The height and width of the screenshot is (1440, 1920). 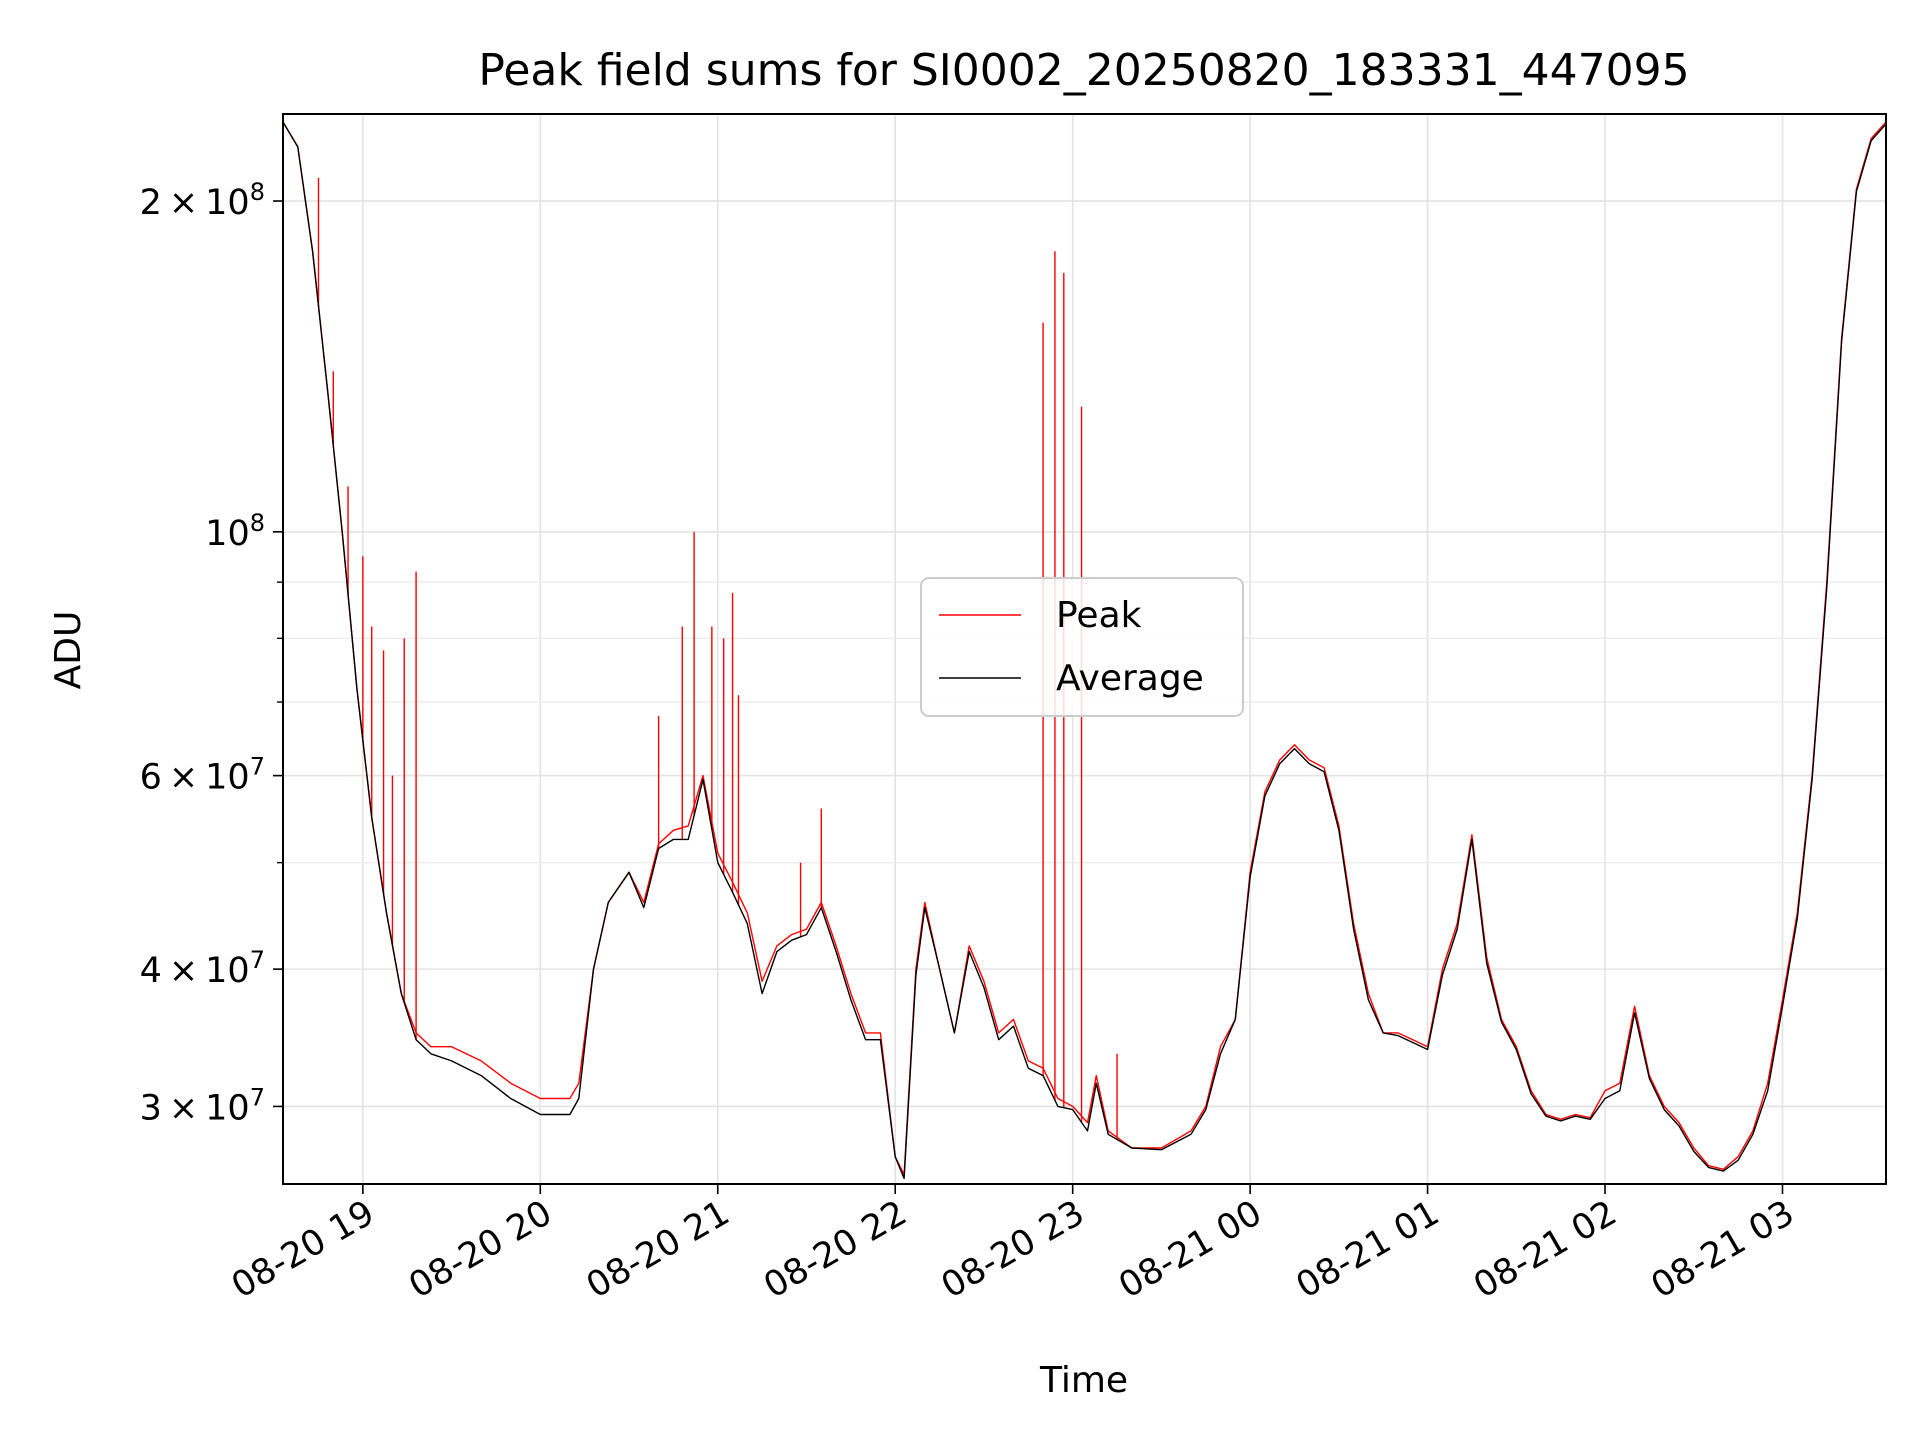 What do you see at coordinates (1083, 1380) in the screenshot?
I see `x-axis-label: Time` at bounding box center [1083, 1380].